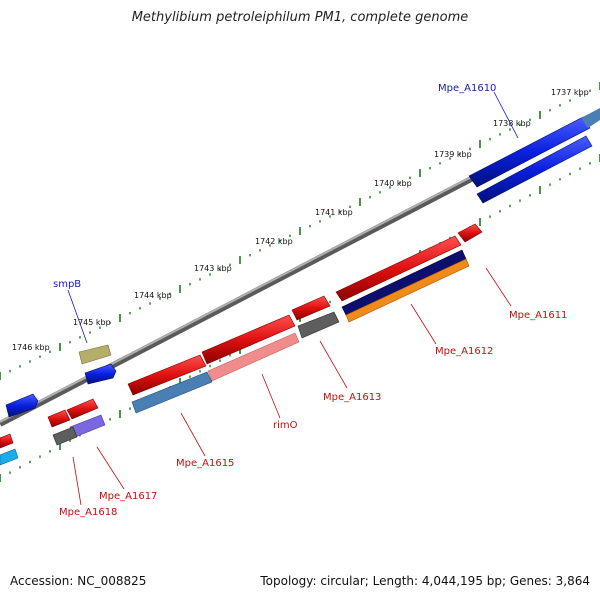 The height and width of the screenshot is (600, 600). I want to click on gene-mpe-a1618, so click(62, 427).